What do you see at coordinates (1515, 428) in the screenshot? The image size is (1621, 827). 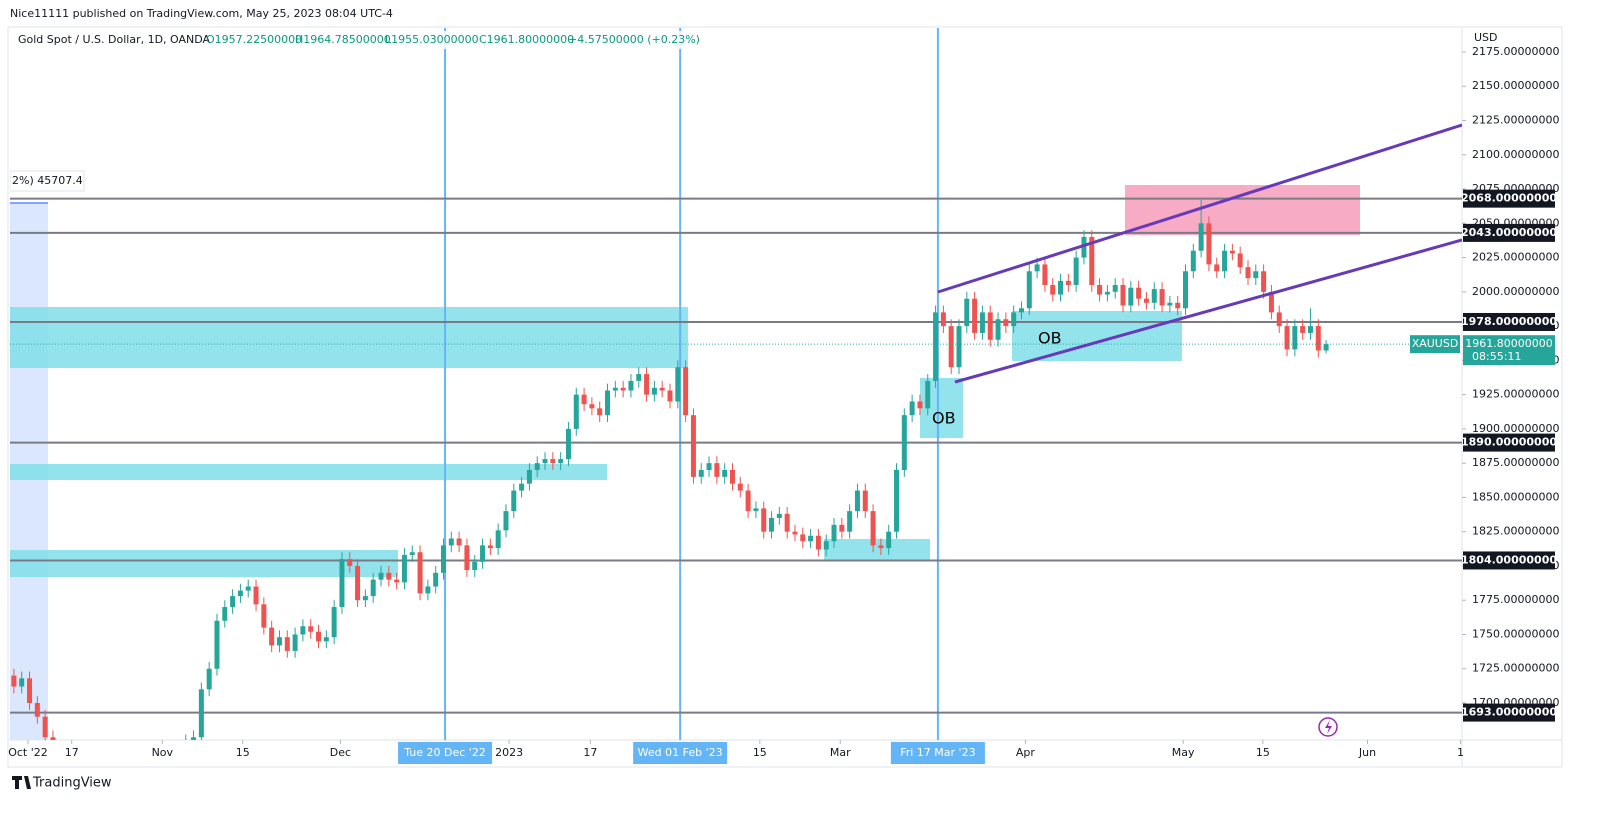 I see `y-tick-label: 1900.00000000` at bounding box center [1515, 428].